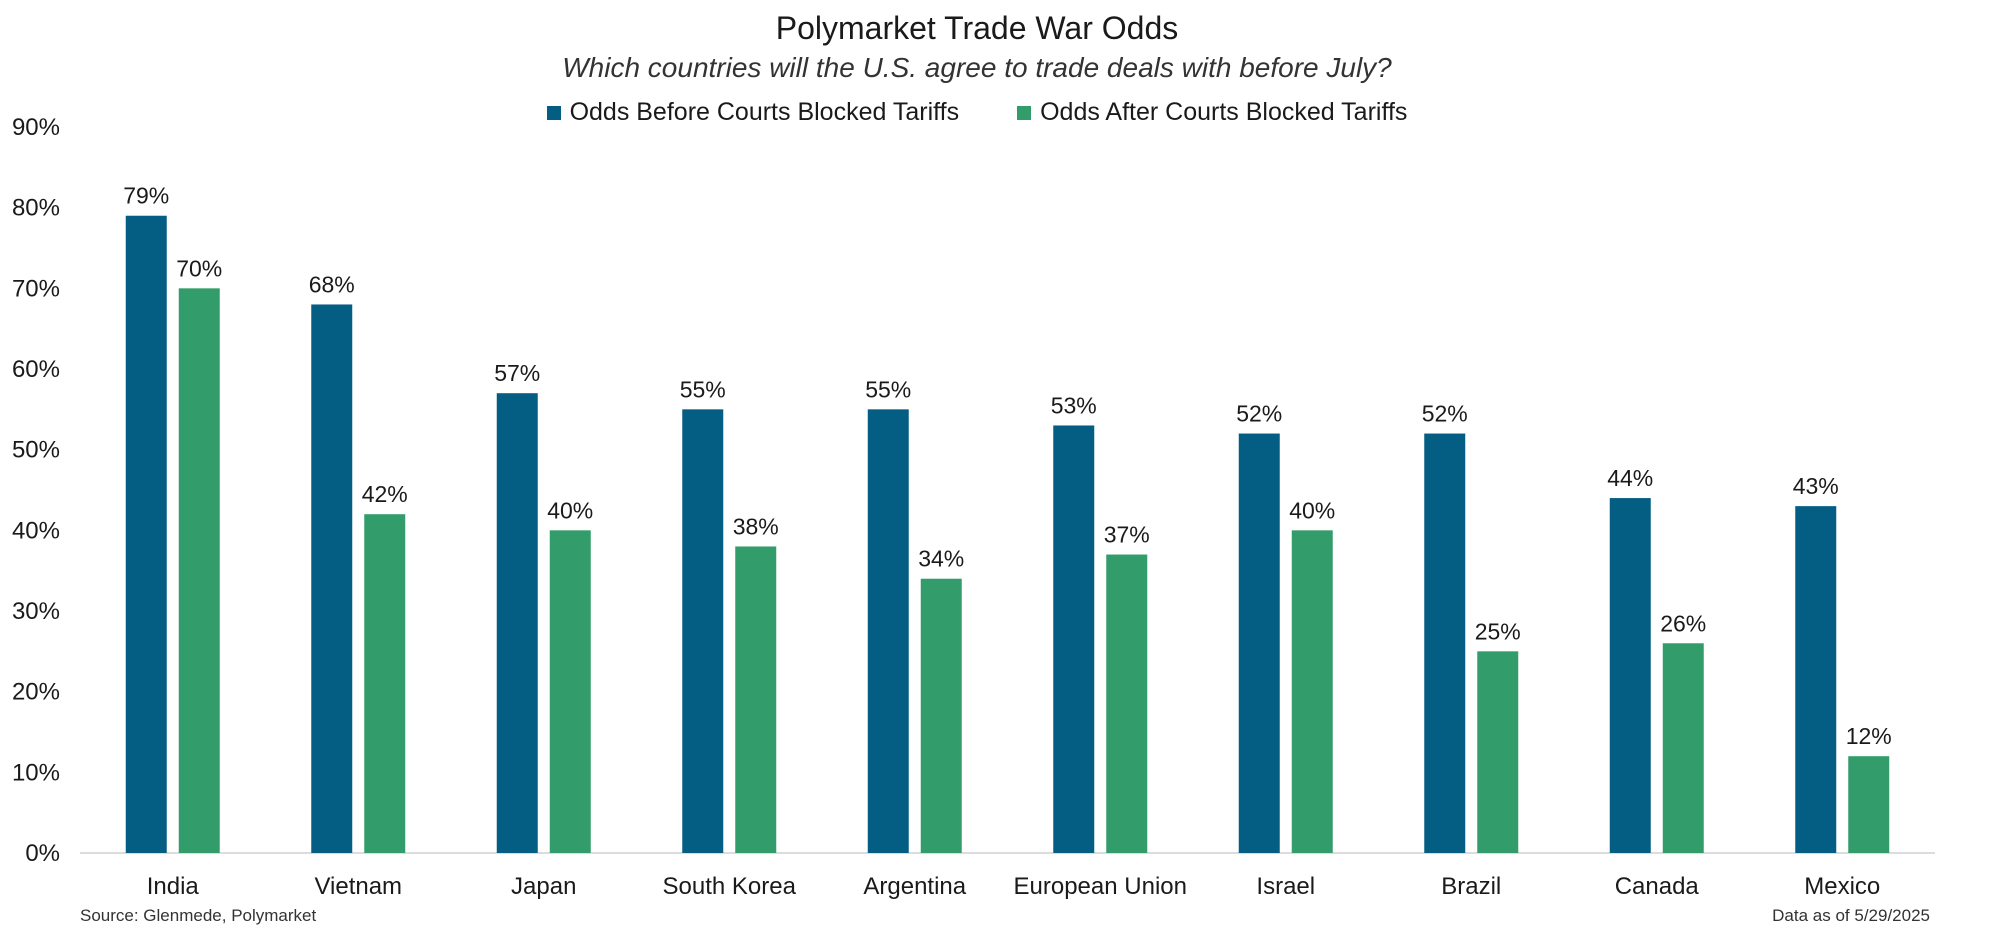  What do you see at coordinates (764, 112) in the screenshot?
I see `legend-label-before: Odds Before Courts Blocked Tariffs` at bounding box center [764, 112].